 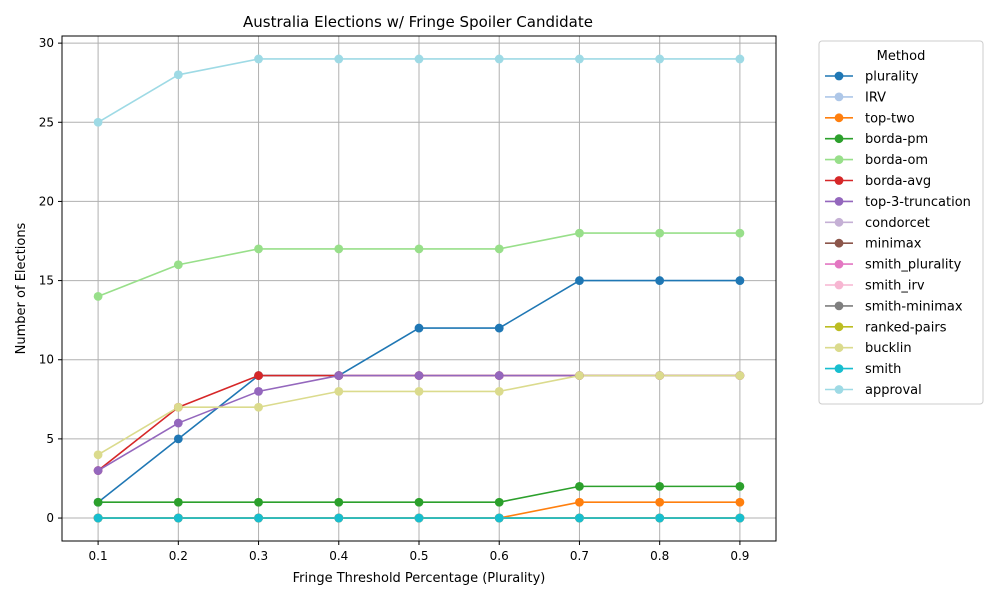 I want to click on legend-label: plurality, so click(x=892, y=77).